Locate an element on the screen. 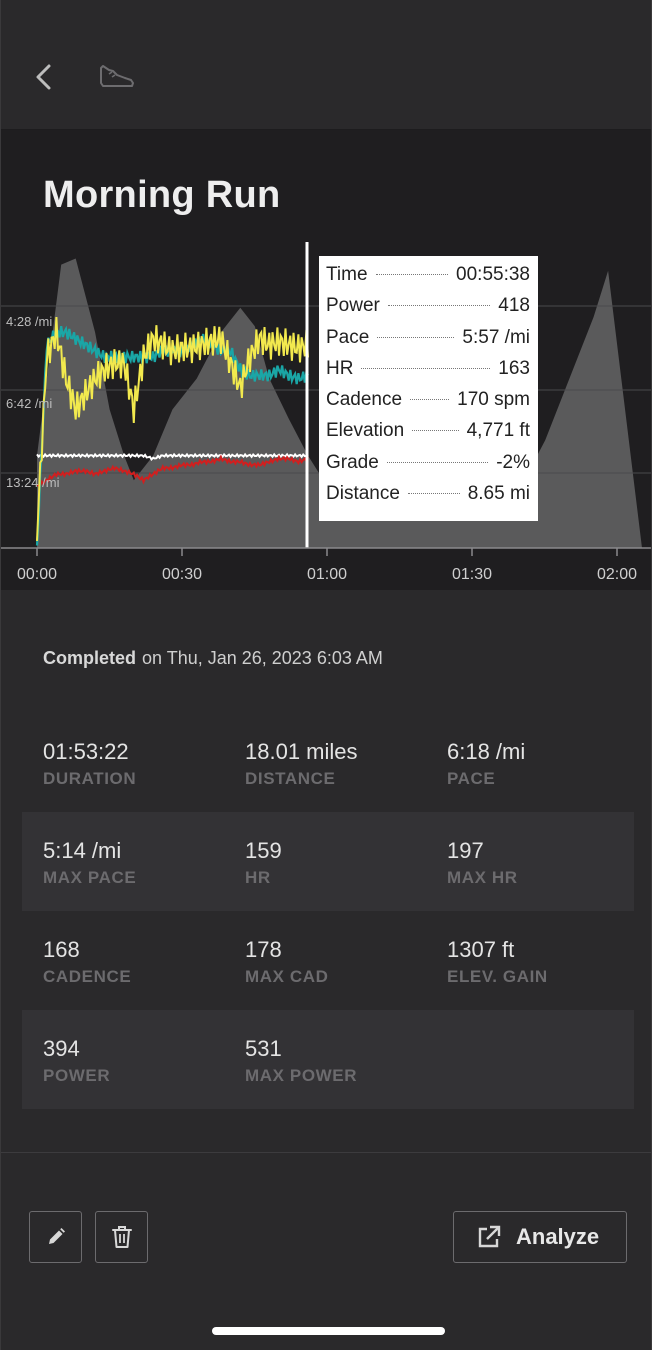  heart-rate-line is located at coordinates (172, 470).